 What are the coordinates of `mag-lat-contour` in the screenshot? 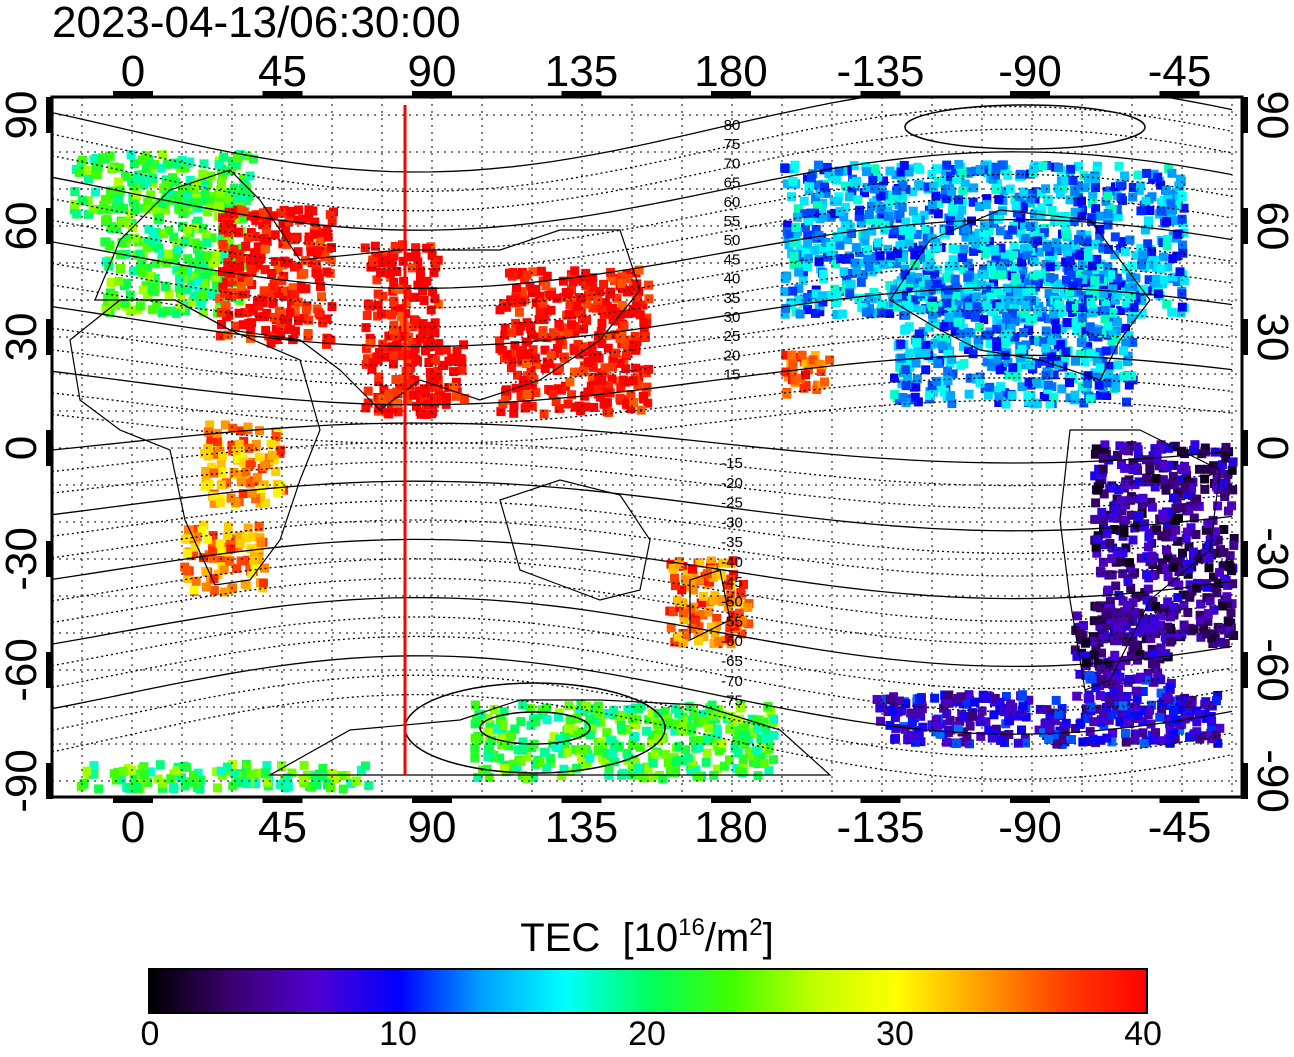 It's located at (642, 632).